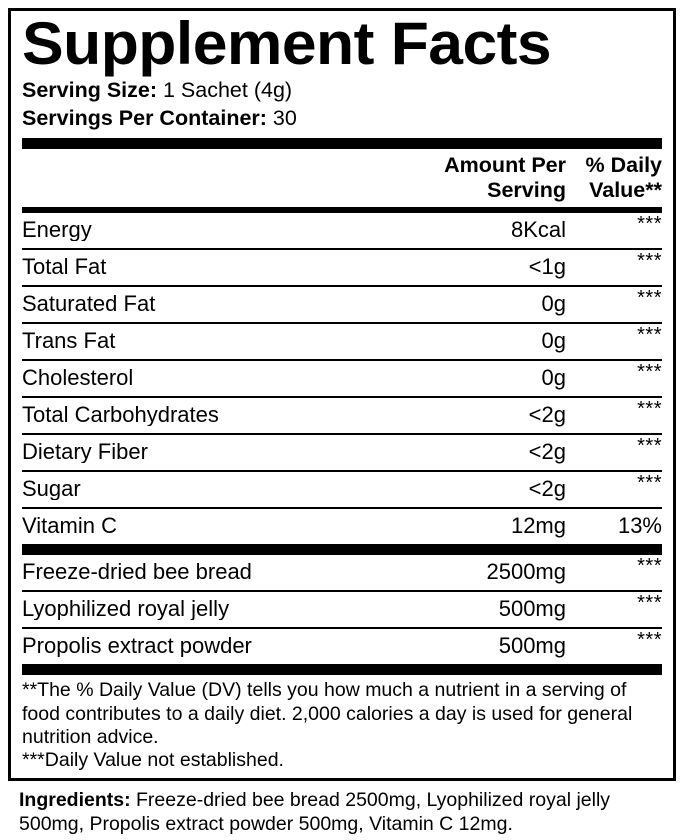  I want to click on ingredient-name: Lyophilized royal jelly, so click(126, 609).